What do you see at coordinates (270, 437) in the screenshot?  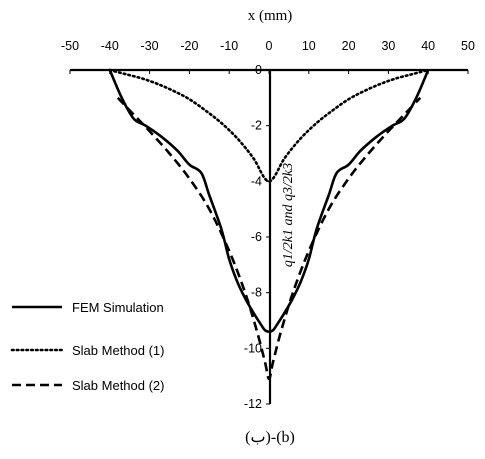 I see `figure-caption: (ب)-(b)` at bounding box center [270, 437].